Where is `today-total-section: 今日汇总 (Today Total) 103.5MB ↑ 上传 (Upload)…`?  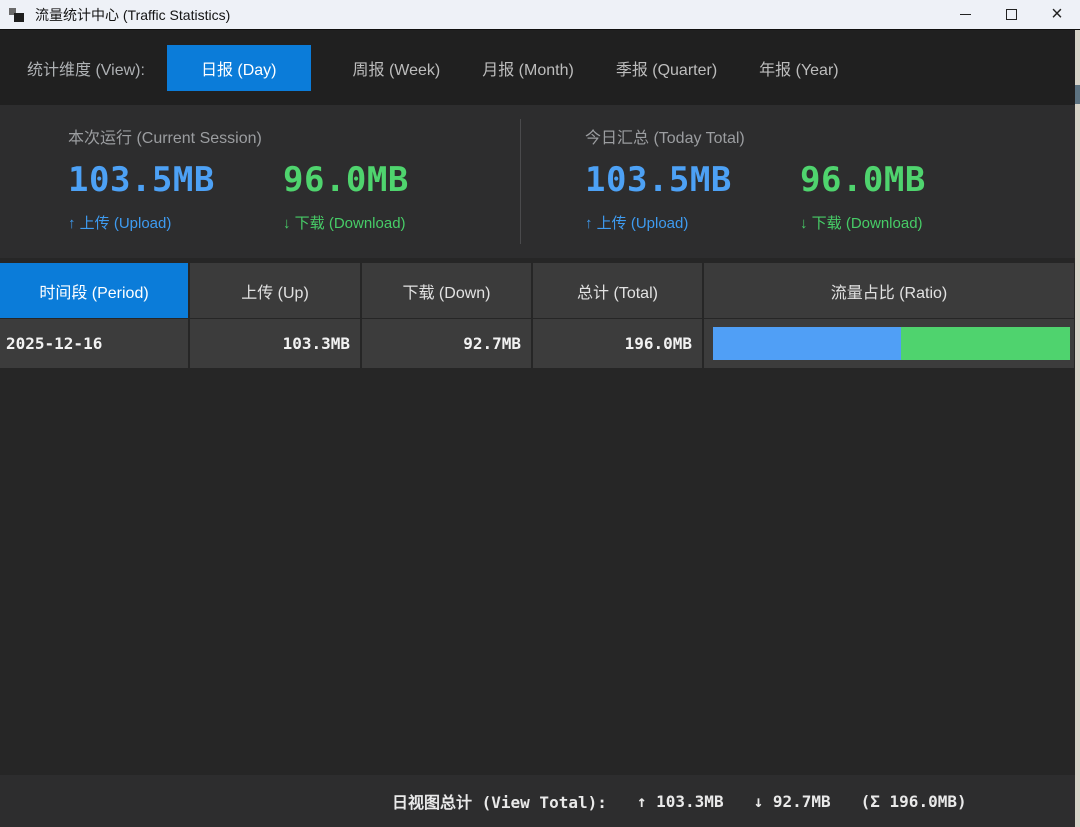
today-total-section: 今日汇总 (Today Total) 103.5MB ↑ 上传 (Upload)… is located at coordinates (800, 181).